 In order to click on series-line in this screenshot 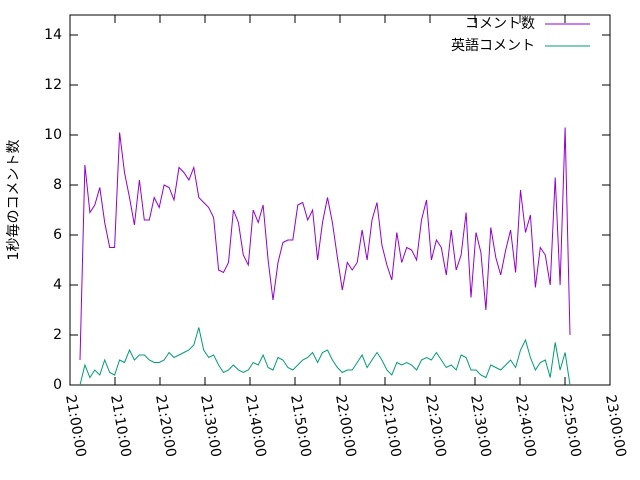, I will do `click(325, 356)`.